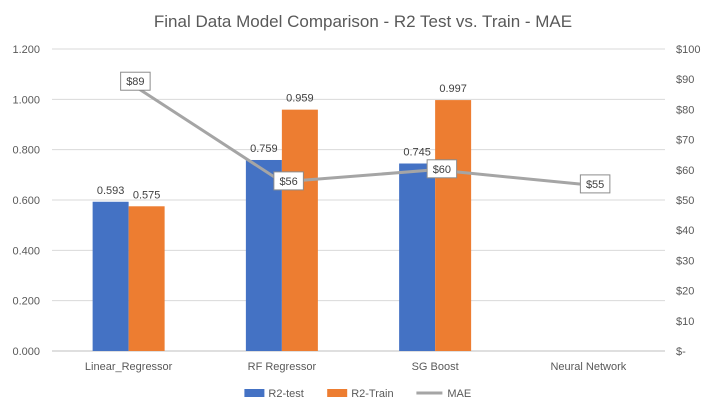  I want to click on left-axis-tick-label: 0.600, so click(26, 201).